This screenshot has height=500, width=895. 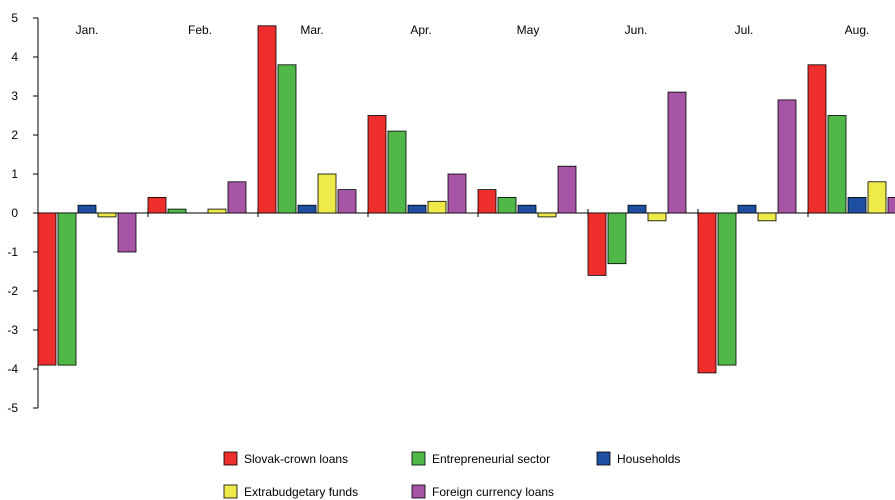 I want to click on legend-label: Households, so click(x=648, y=459).